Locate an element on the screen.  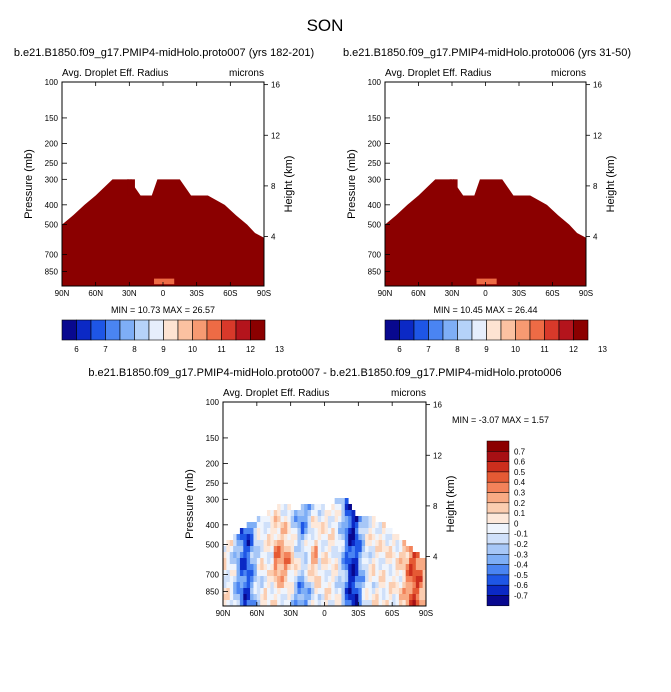
units-label: microns is located at coordinates (568, 73).